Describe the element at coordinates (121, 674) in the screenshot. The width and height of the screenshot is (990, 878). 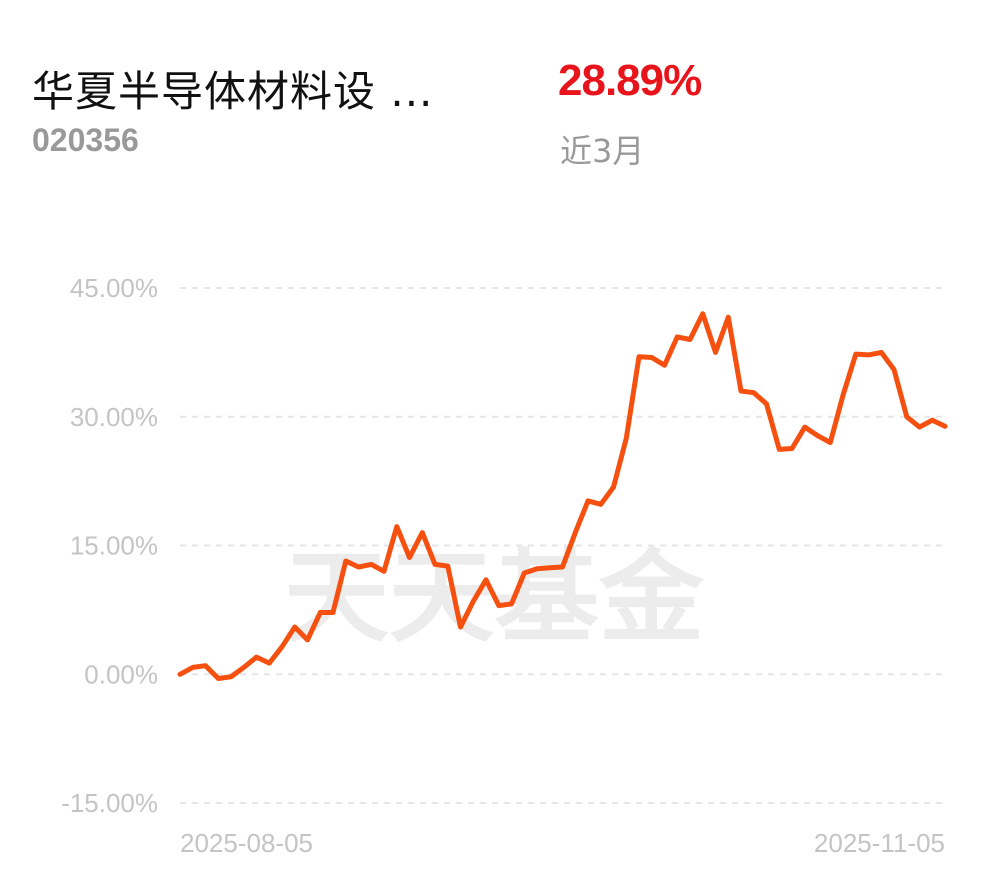
I see `y-tick-label: 0.00%` at that location.